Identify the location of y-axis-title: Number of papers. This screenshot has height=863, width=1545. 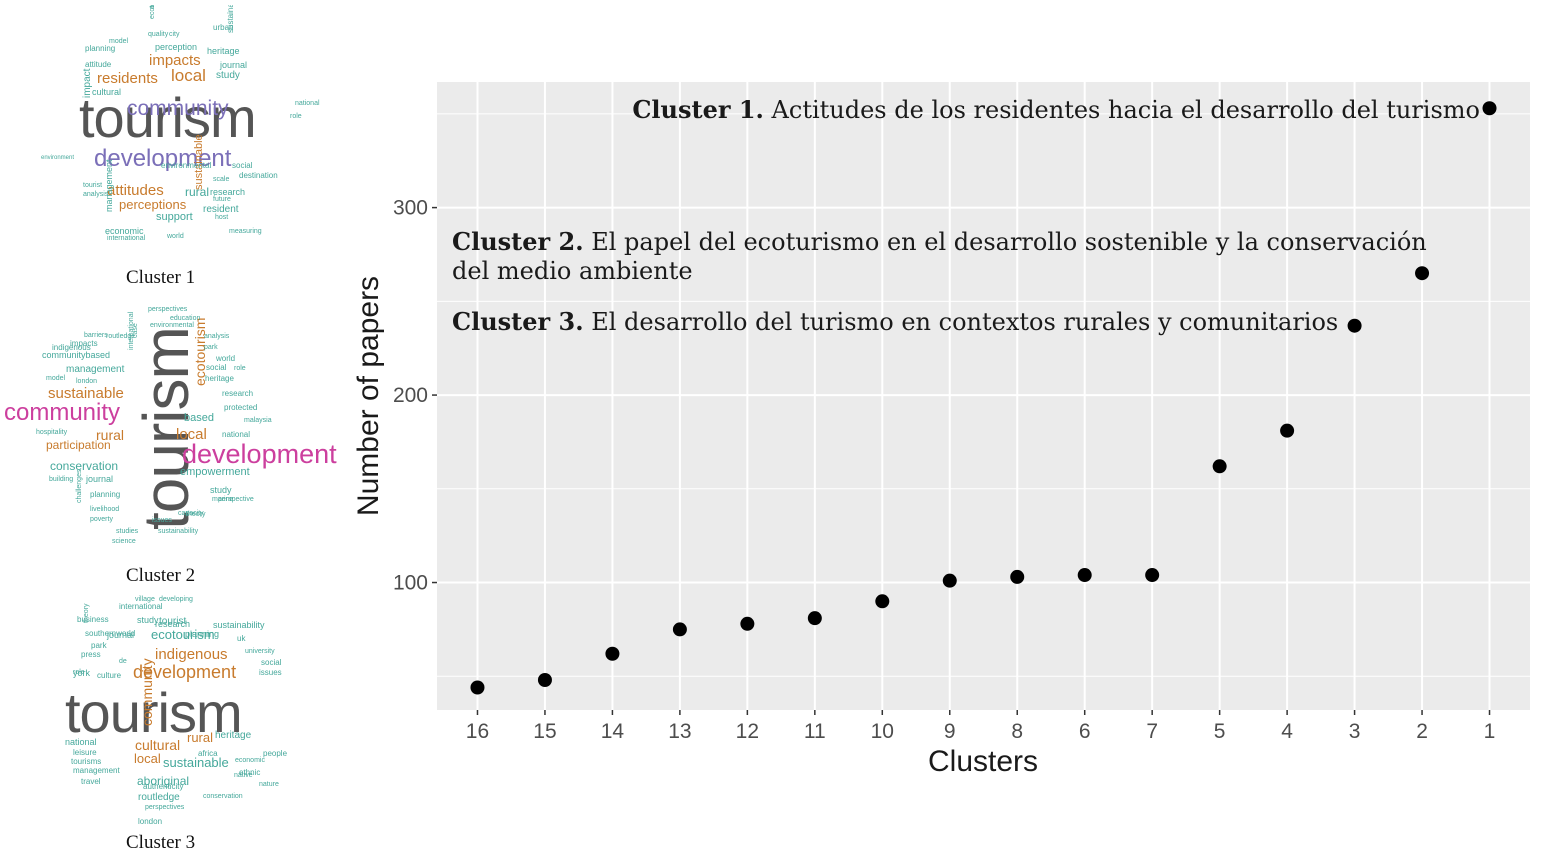
(368, 396).